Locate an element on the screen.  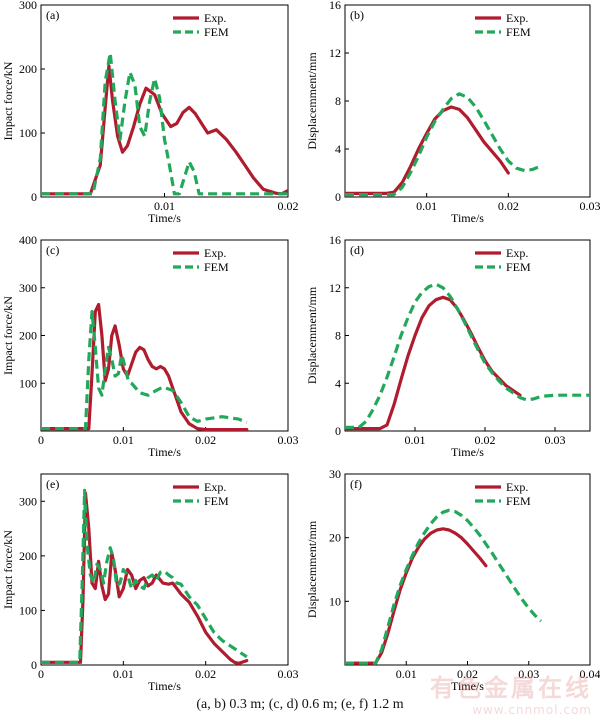
chart-c-xtick-label: 0 is located at coordinates (41, 440).